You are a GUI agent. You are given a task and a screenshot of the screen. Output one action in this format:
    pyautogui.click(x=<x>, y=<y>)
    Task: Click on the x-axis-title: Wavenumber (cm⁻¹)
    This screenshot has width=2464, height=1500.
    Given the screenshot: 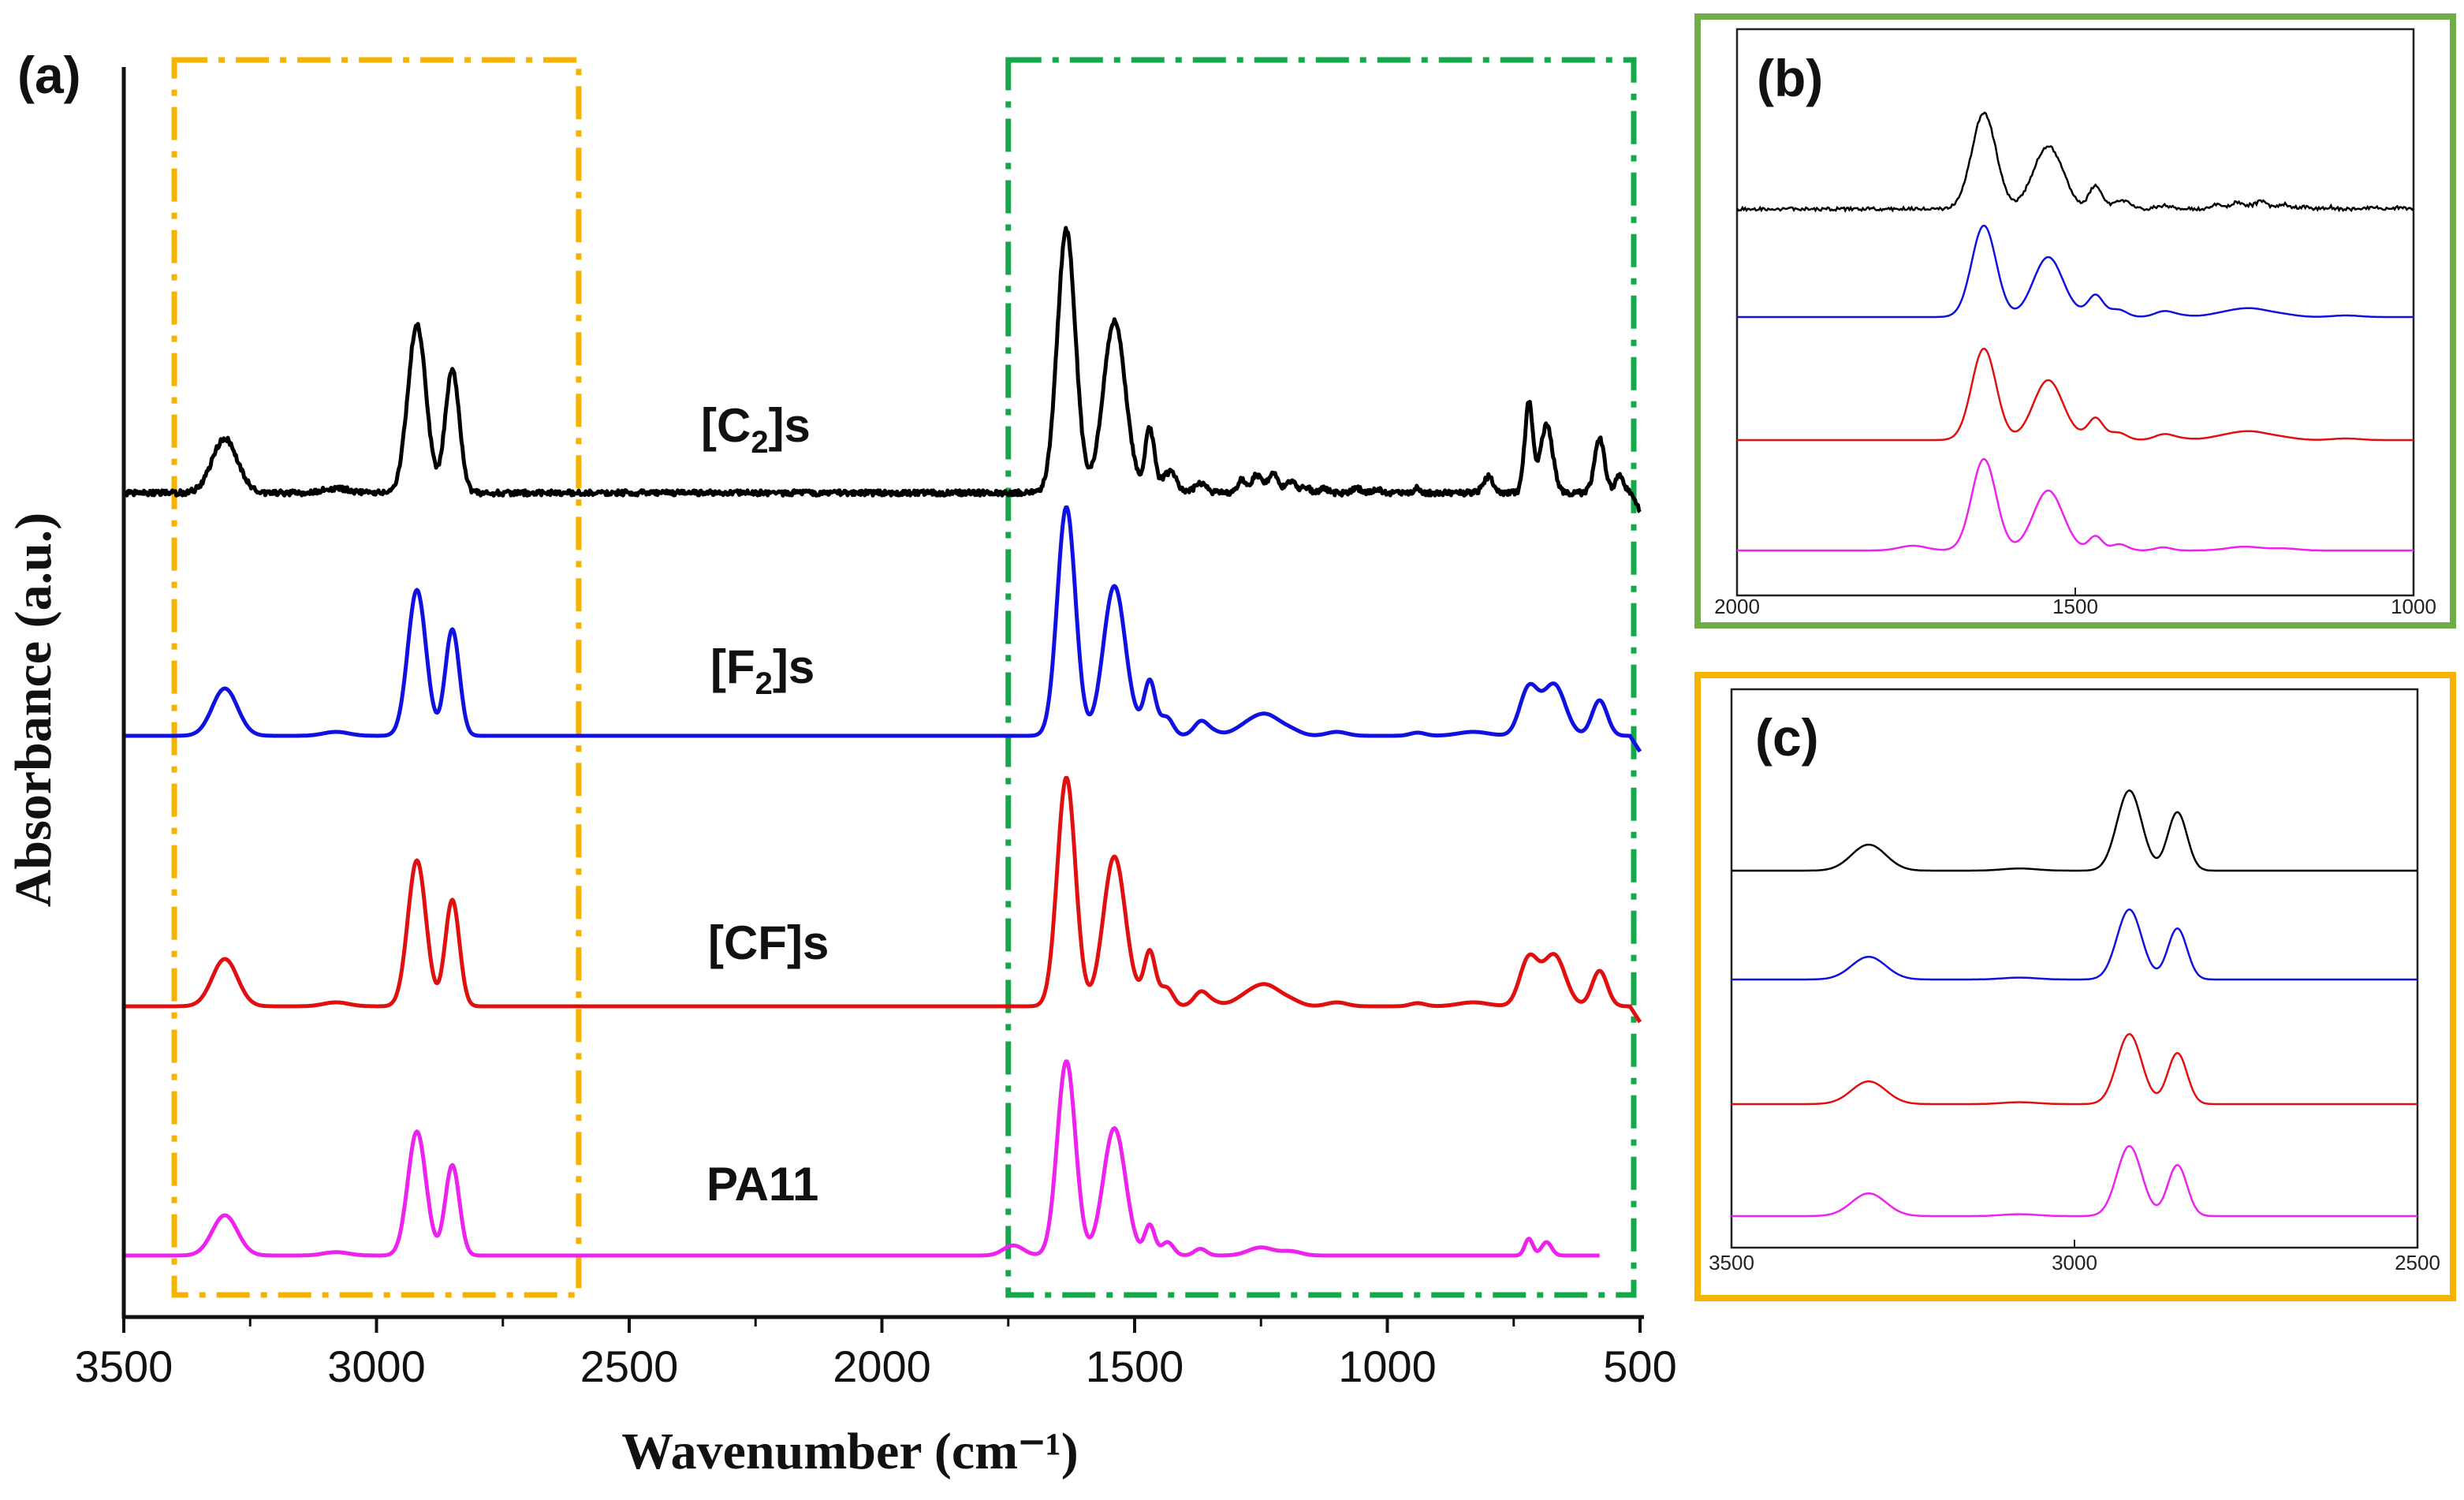 What is the action you would take?
    pyautogui.click(x=850, y=1451)
    